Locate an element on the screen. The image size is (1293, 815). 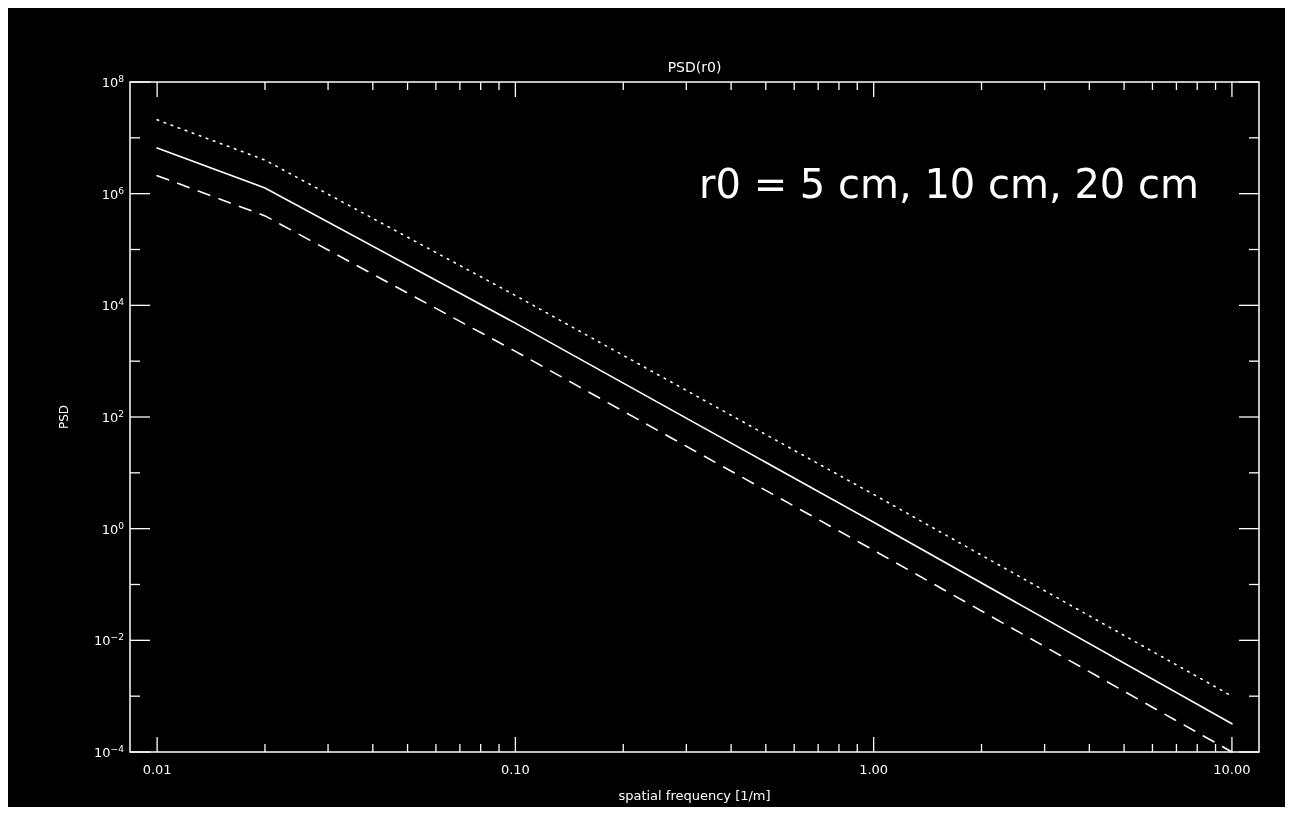
y-tick-label: 10$^{2}$ is located at coordinates (112, 417).